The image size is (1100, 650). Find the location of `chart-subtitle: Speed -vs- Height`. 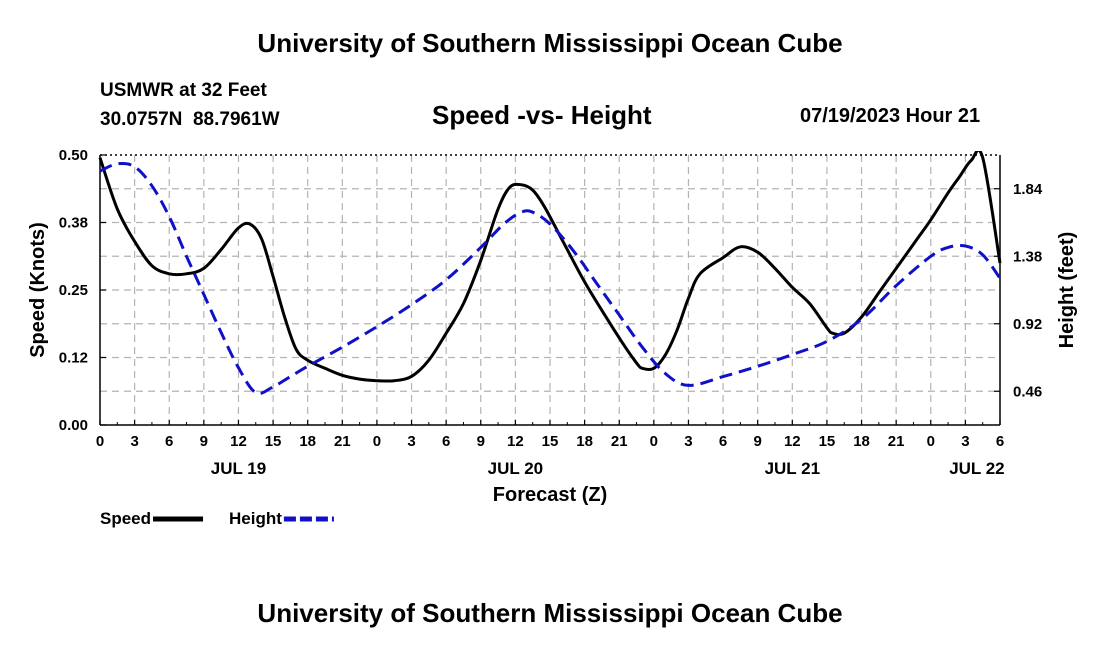

chart-subtitle: Speed -vs- Height is located at coordinates (542, 115).